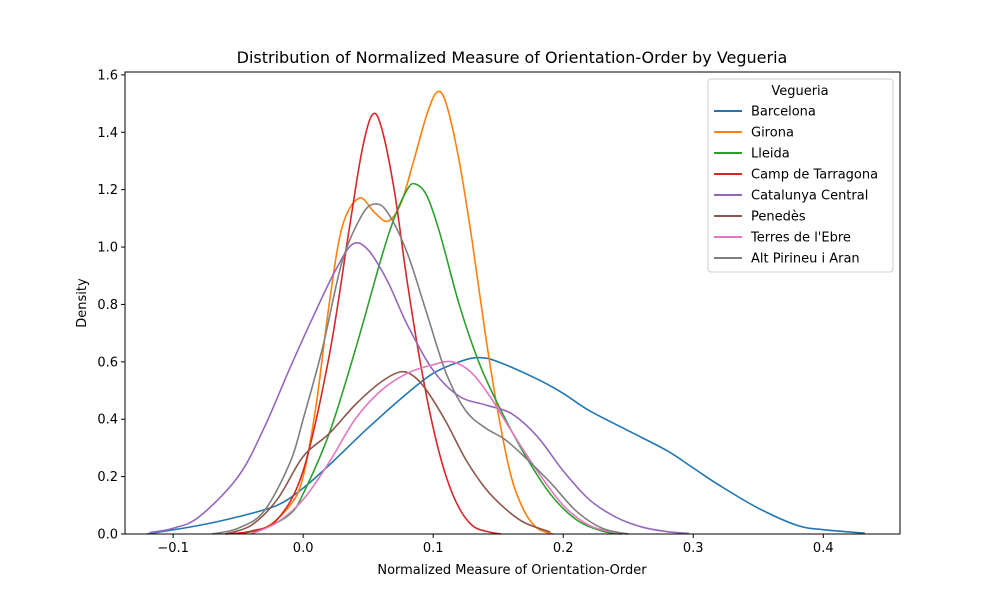 This screenshot has width=1000, height=600. I want to click on y-tick-label: 1.2, so click(107, 190).